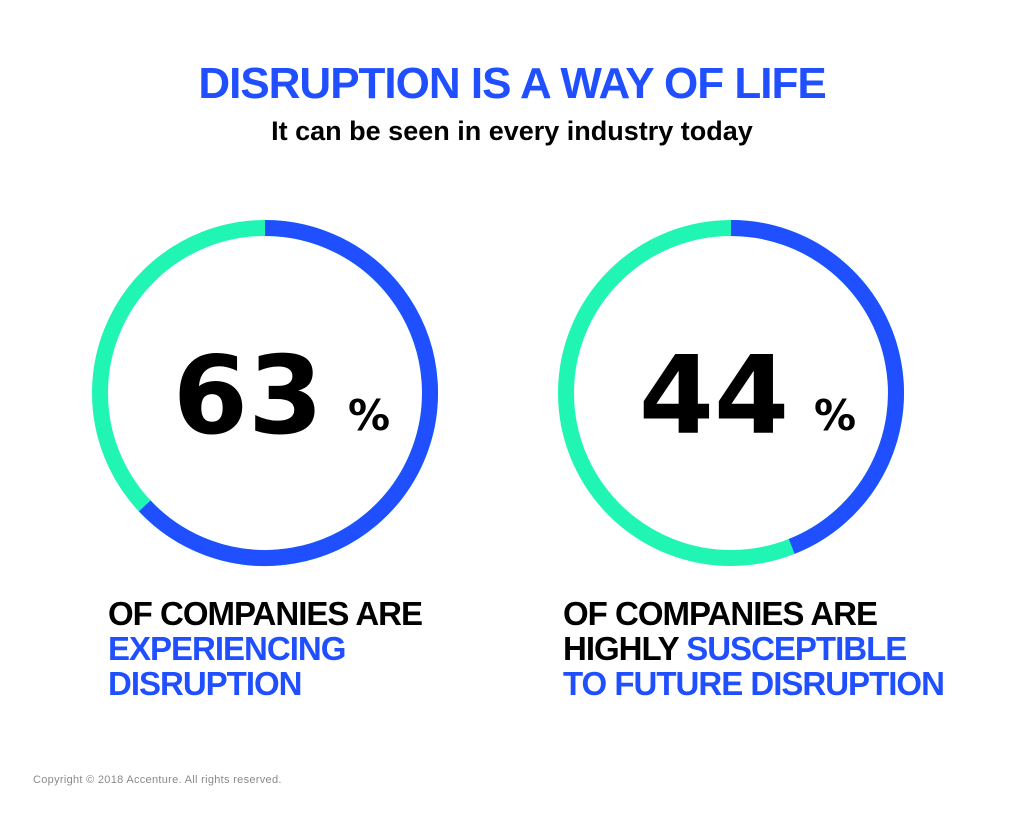 The image size is (1024, 819). What do you see at coordinates (512, 83) in the screenshot?
I see `page-title: DISRUPTION IS A WAY OF LIFE` at bounding box center [512, 83].